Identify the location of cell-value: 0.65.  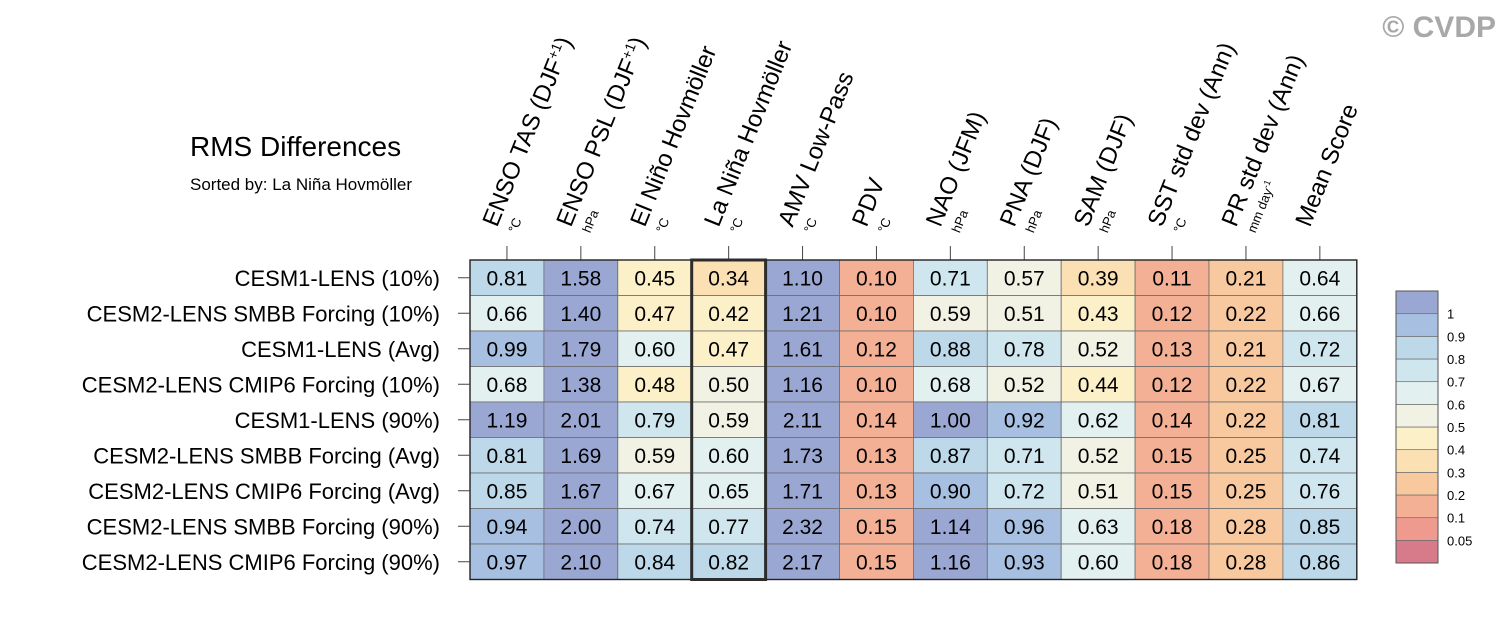
(728, 491).